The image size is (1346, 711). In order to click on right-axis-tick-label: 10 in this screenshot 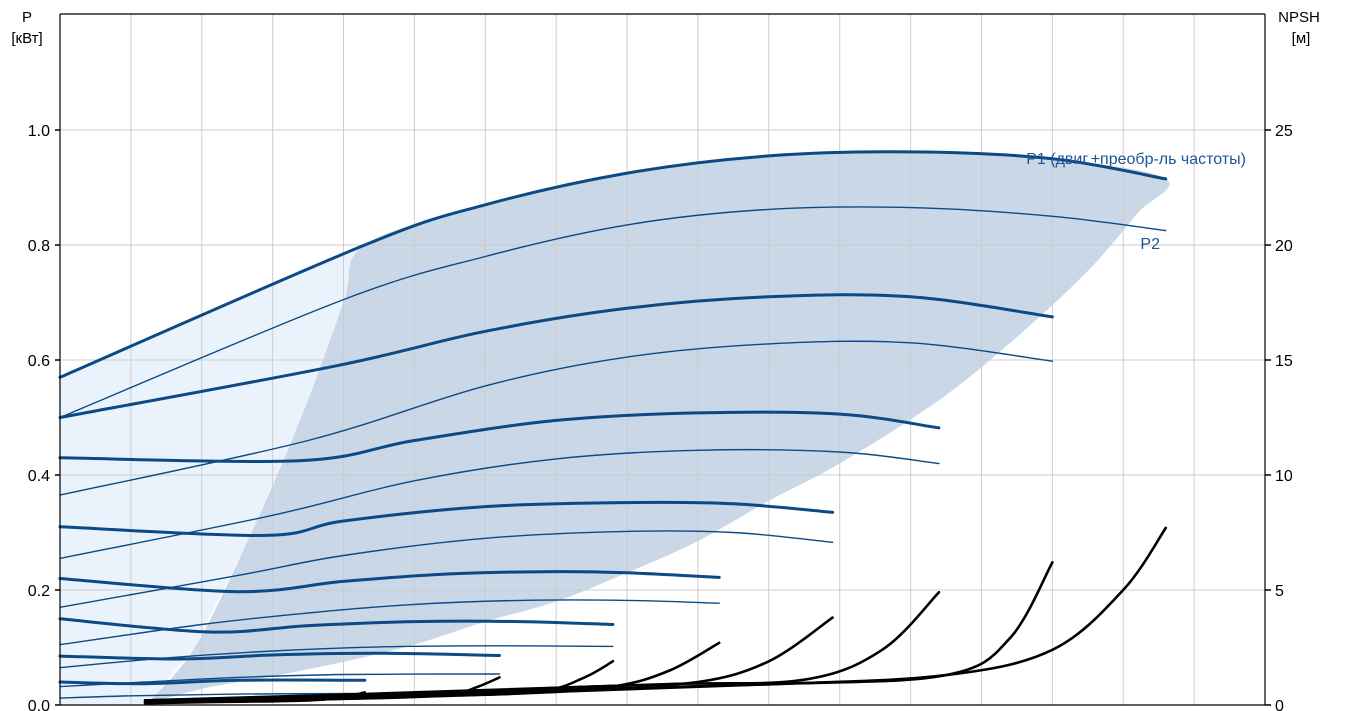, I will do `click(1284, 476)`.